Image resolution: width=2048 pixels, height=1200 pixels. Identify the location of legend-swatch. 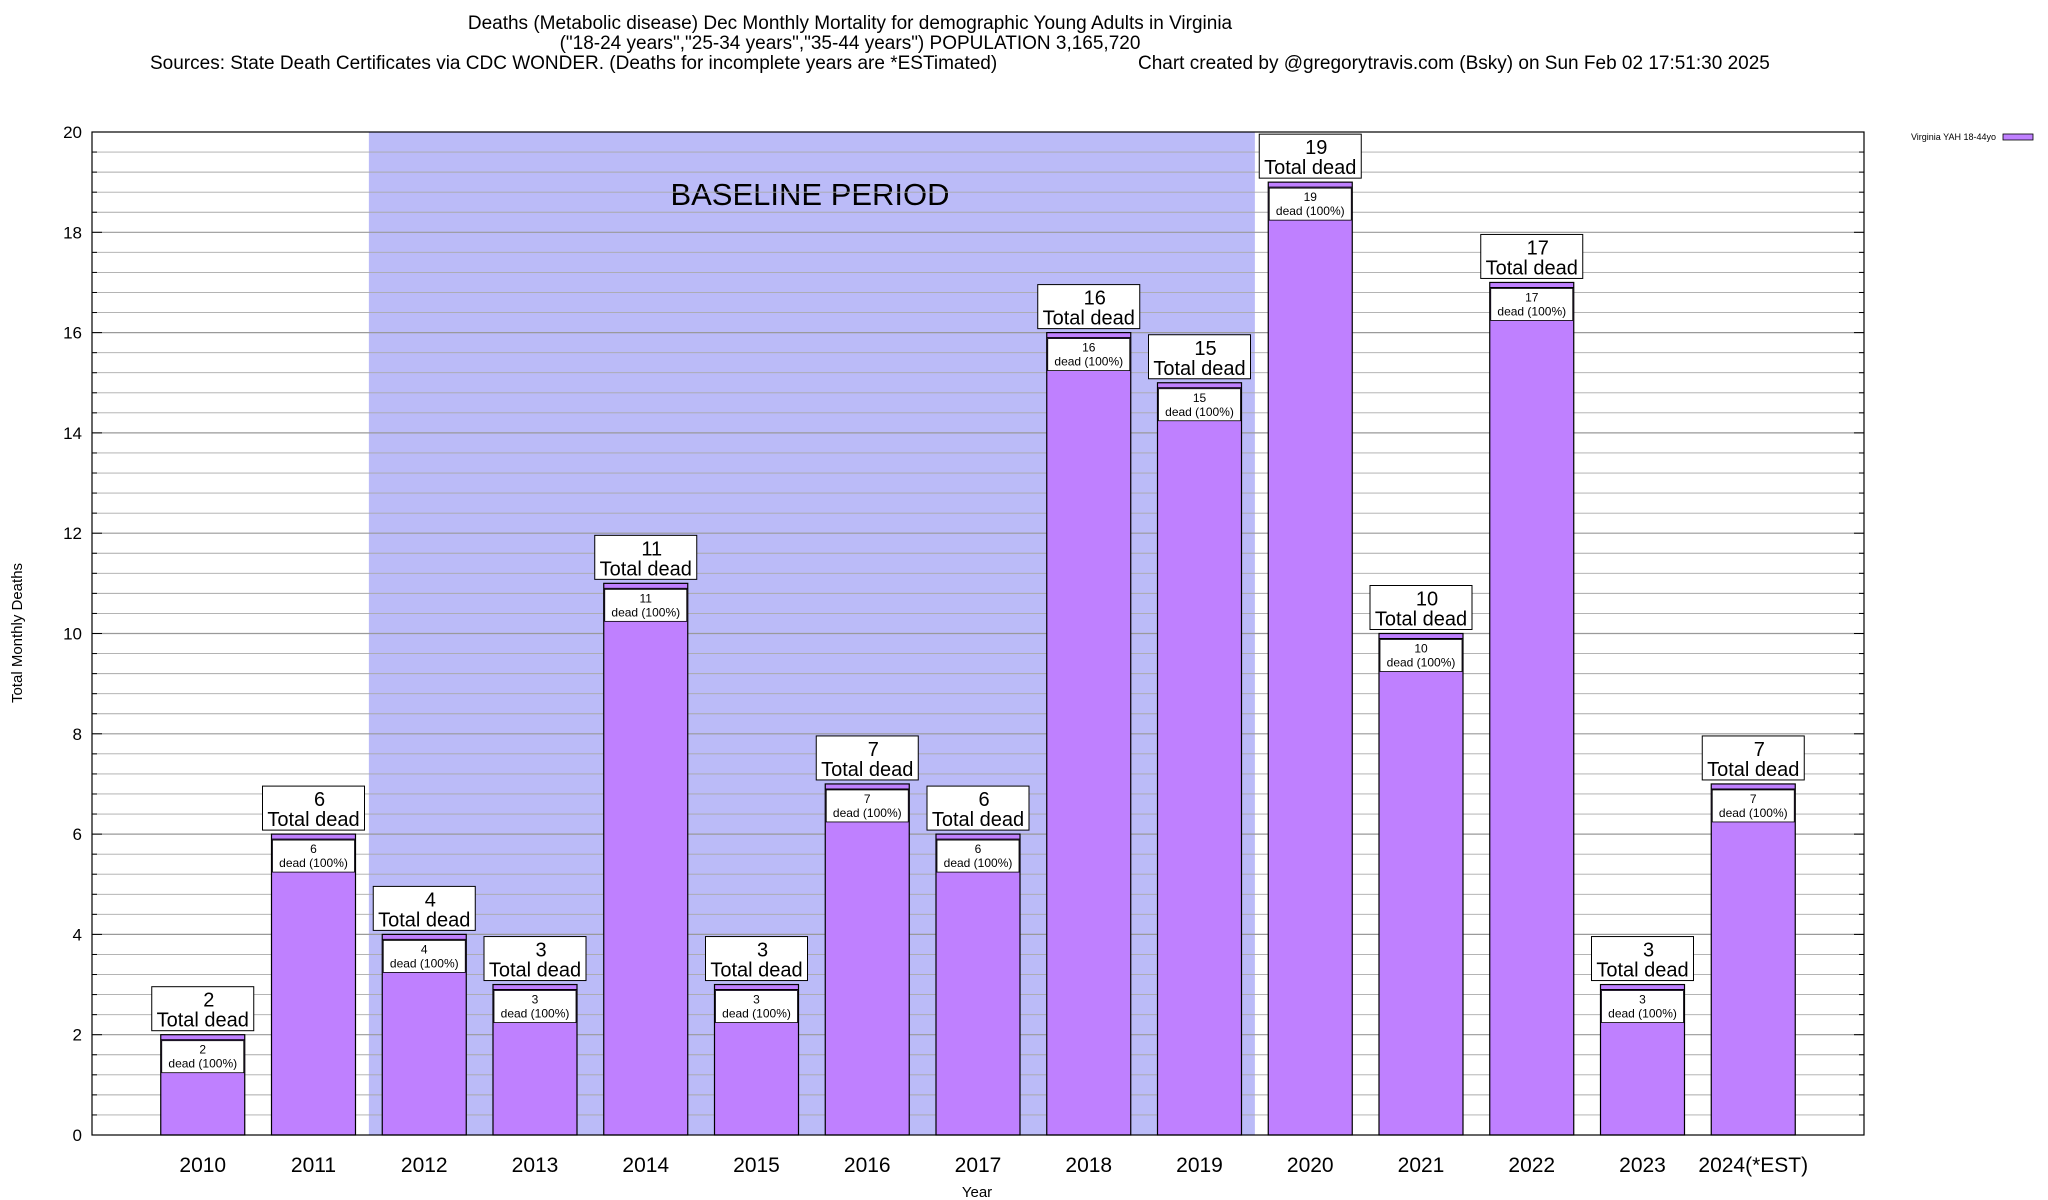
(2018, 137).